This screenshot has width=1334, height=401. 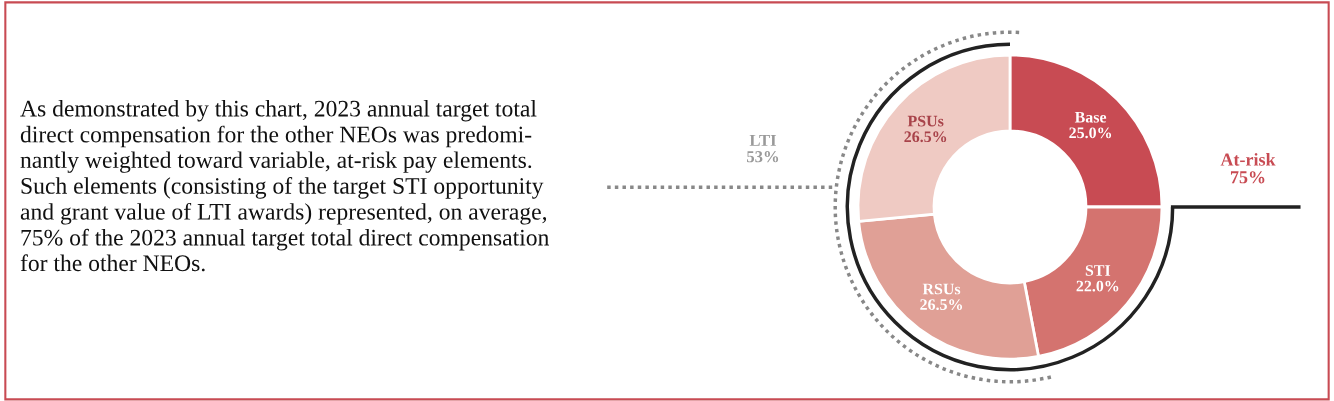 What do you see at coordinates (1248, 168) in the screenshot?
I see `text: At-risk 75%` at bounding box center [1248, 168].